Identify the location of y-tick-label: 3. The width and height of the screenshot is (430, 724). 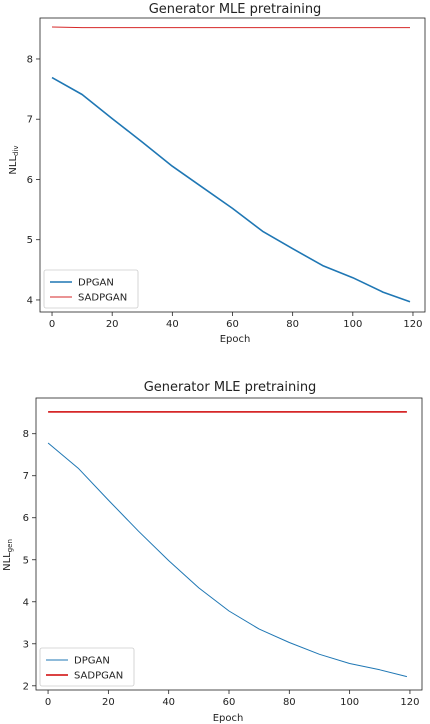
(26, 644).